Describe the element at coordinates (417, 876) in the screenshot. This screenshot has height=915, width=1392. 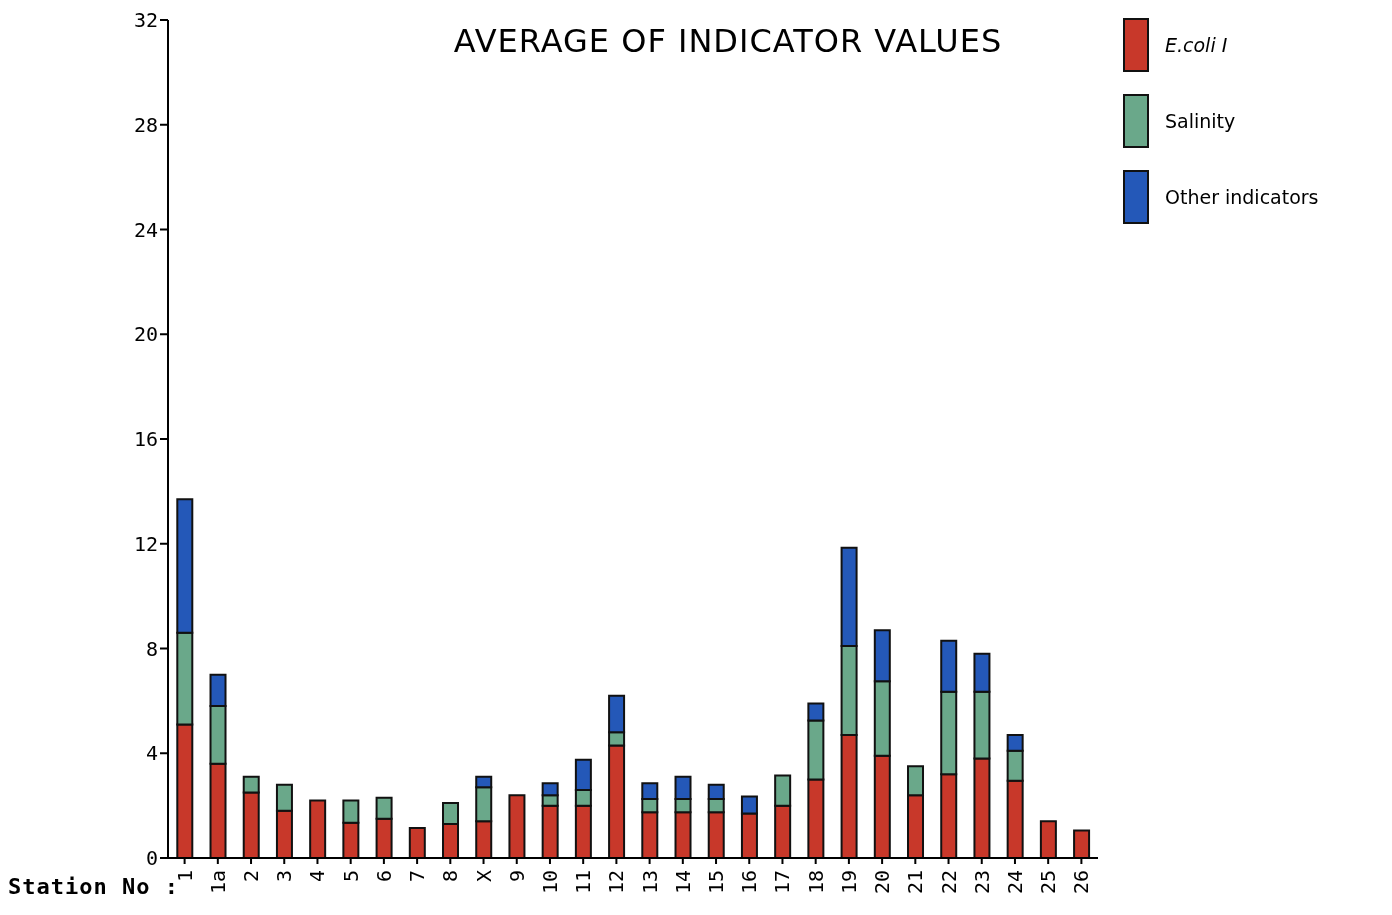
I see `x-tick-label: 7` at that location.